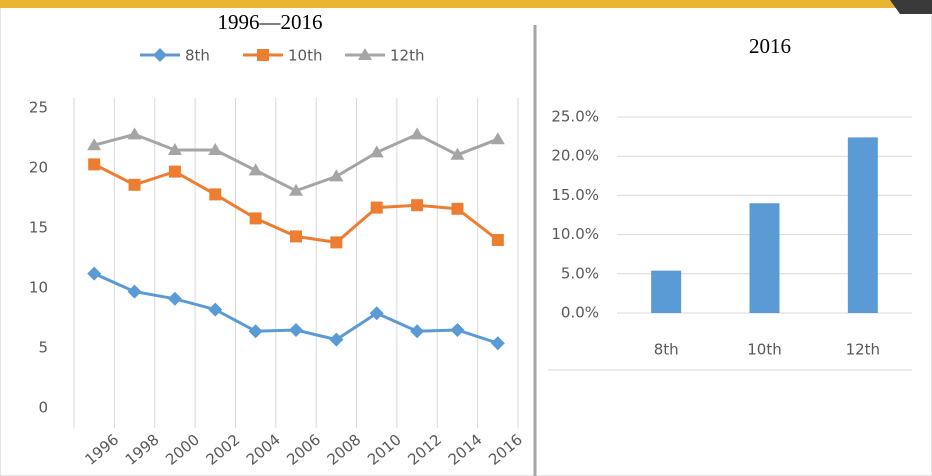 The height and width of the screenshot is (476, 932). I want to click on y-tick-label: 5.0%, so click(580, 273).